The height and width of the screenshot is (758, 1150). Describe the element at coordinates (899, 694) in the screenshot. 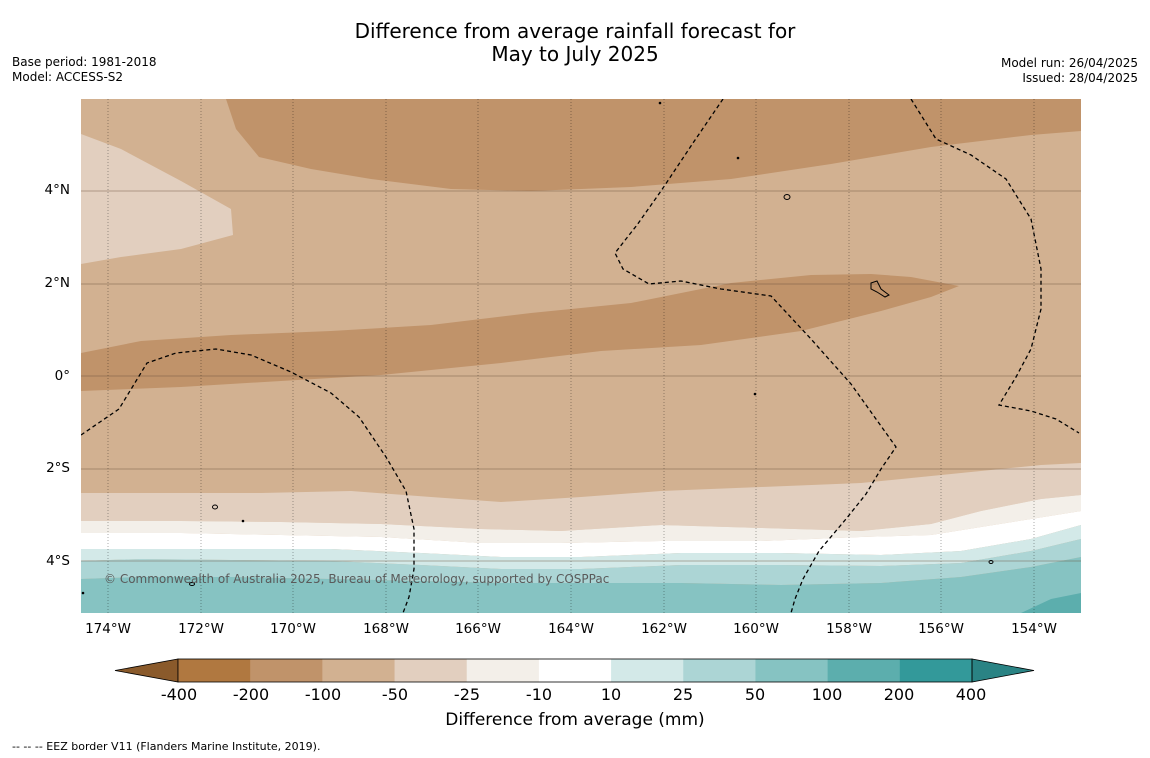

I see `colorbar-label-200: 200` at that location.